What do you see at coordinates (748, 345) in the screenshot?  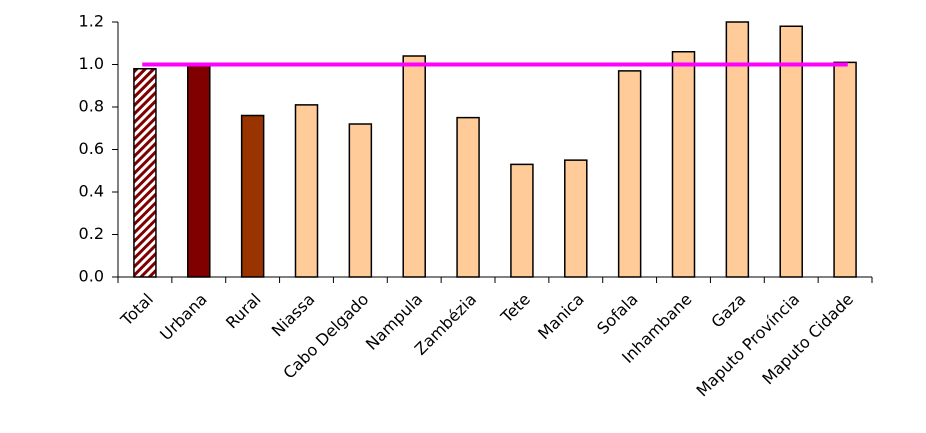 I see `x-tick-label: Maputo Província` at bounding box center [748, 345].